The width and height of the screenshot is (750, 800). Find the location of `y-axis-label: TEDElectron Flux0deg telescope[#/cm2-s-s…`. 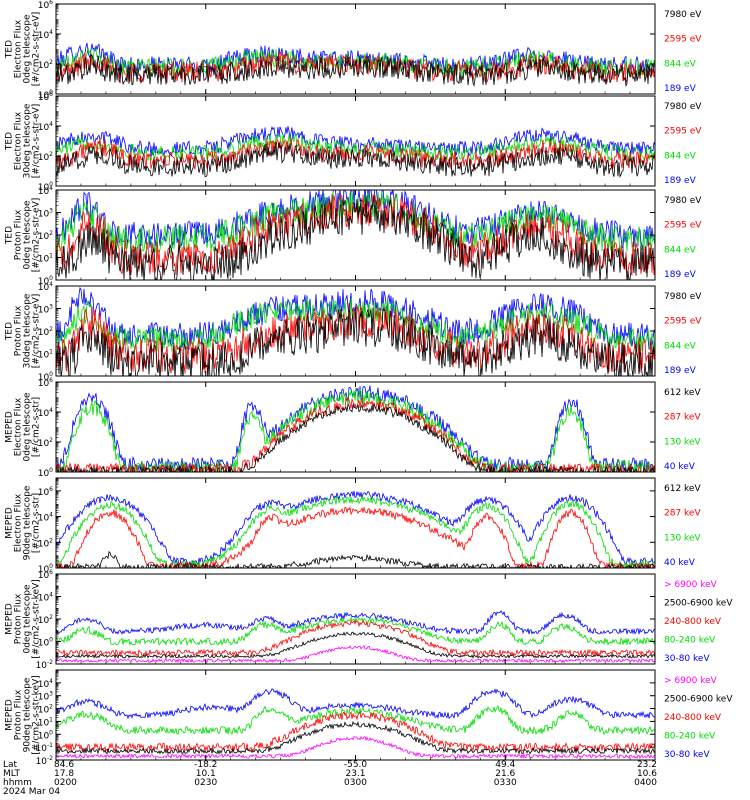

y-axis-label: TEDElectron Flux0deg telescope[#/cm2-s-s… is located at coordinates (23, 49).